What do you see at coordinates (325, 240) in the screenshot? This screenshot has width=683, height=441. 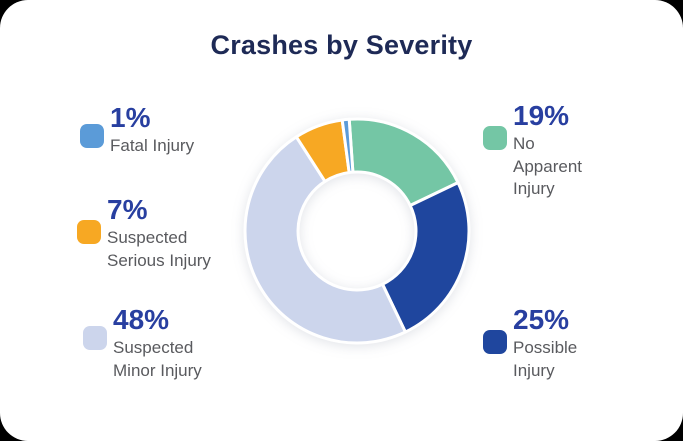 I see `donut-slice-suspected-minor-injury` at bounding box center [325, 240].